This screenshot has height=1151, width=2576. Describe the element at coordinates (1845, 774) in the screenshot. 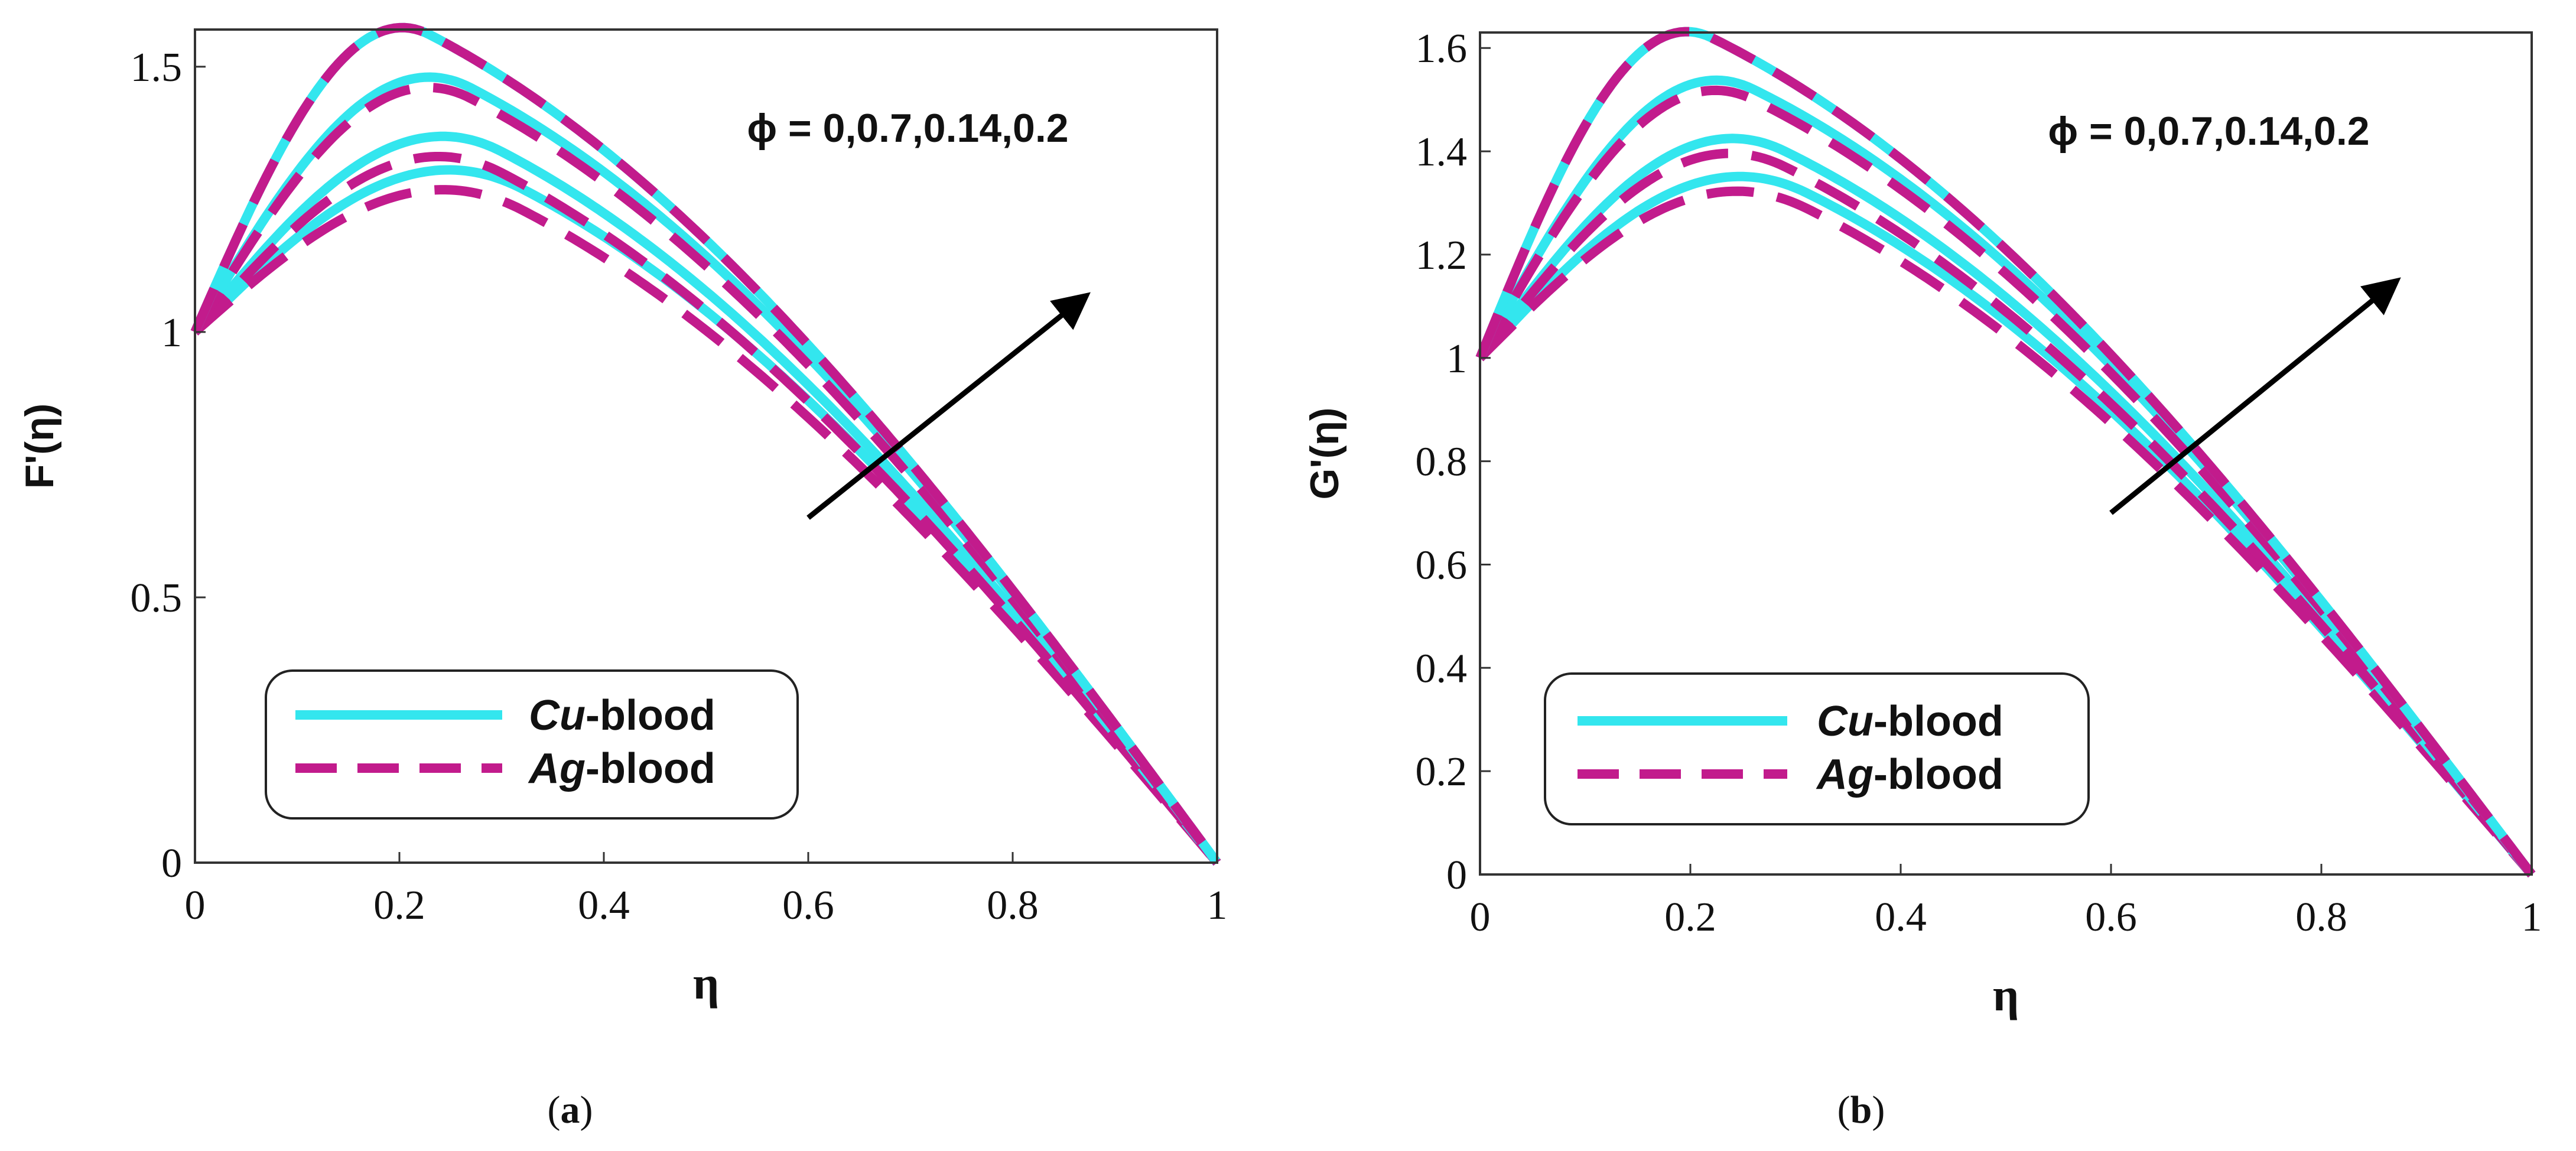

I see `legend-ag-prefix-b: Ag` at that location.